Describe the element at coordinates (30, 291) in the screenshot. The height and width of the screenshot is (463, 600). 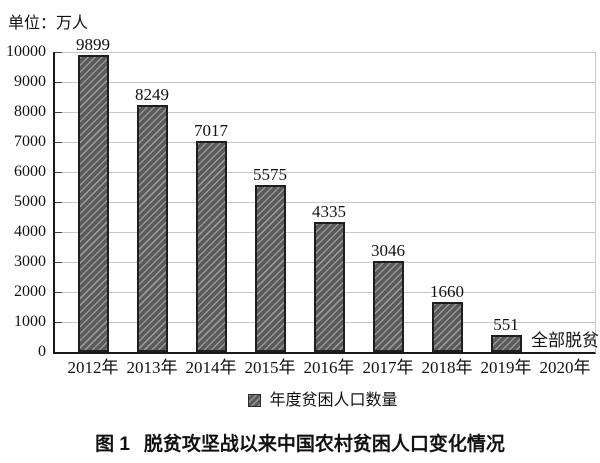
I see `y-axis-label-2000: 2000` at that location.